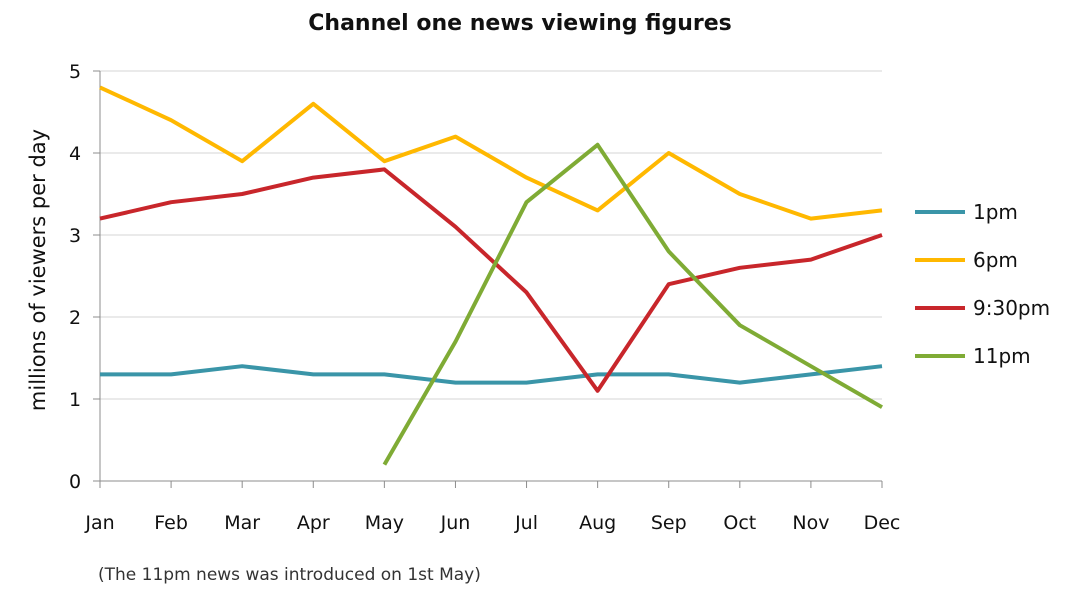  What do you see at coordinates (455, 523) in the screenshot?
I see `x-tick-label: Jun` at bounding box center [455, 523].